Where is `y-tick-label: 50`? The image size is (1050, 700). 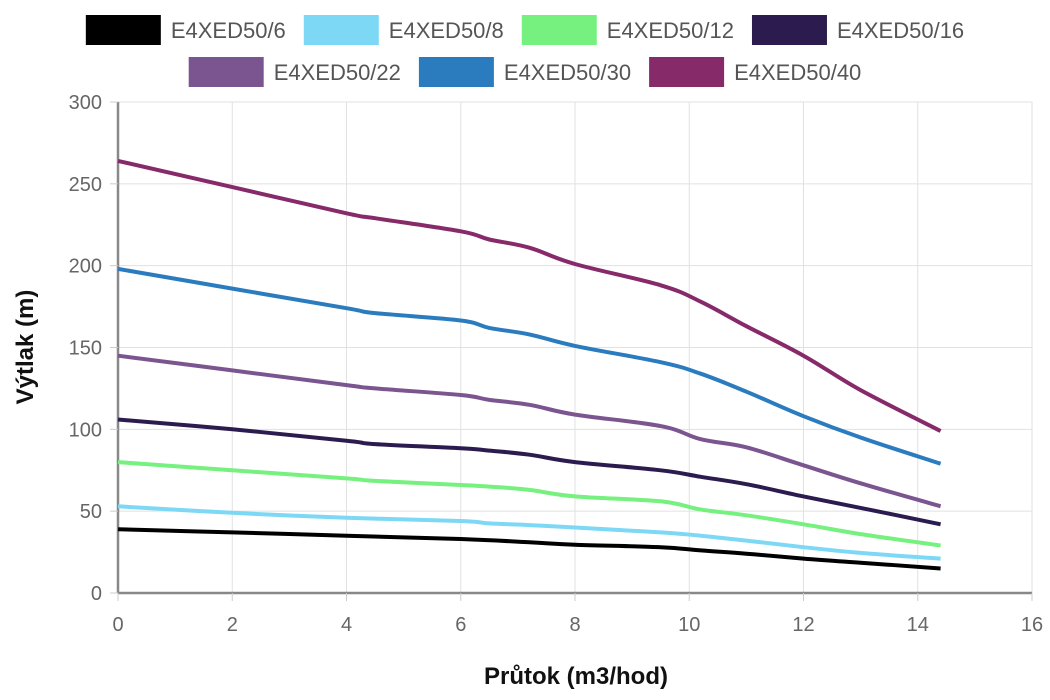 y-tick-label: 50 is located at coordinates (91, 512).